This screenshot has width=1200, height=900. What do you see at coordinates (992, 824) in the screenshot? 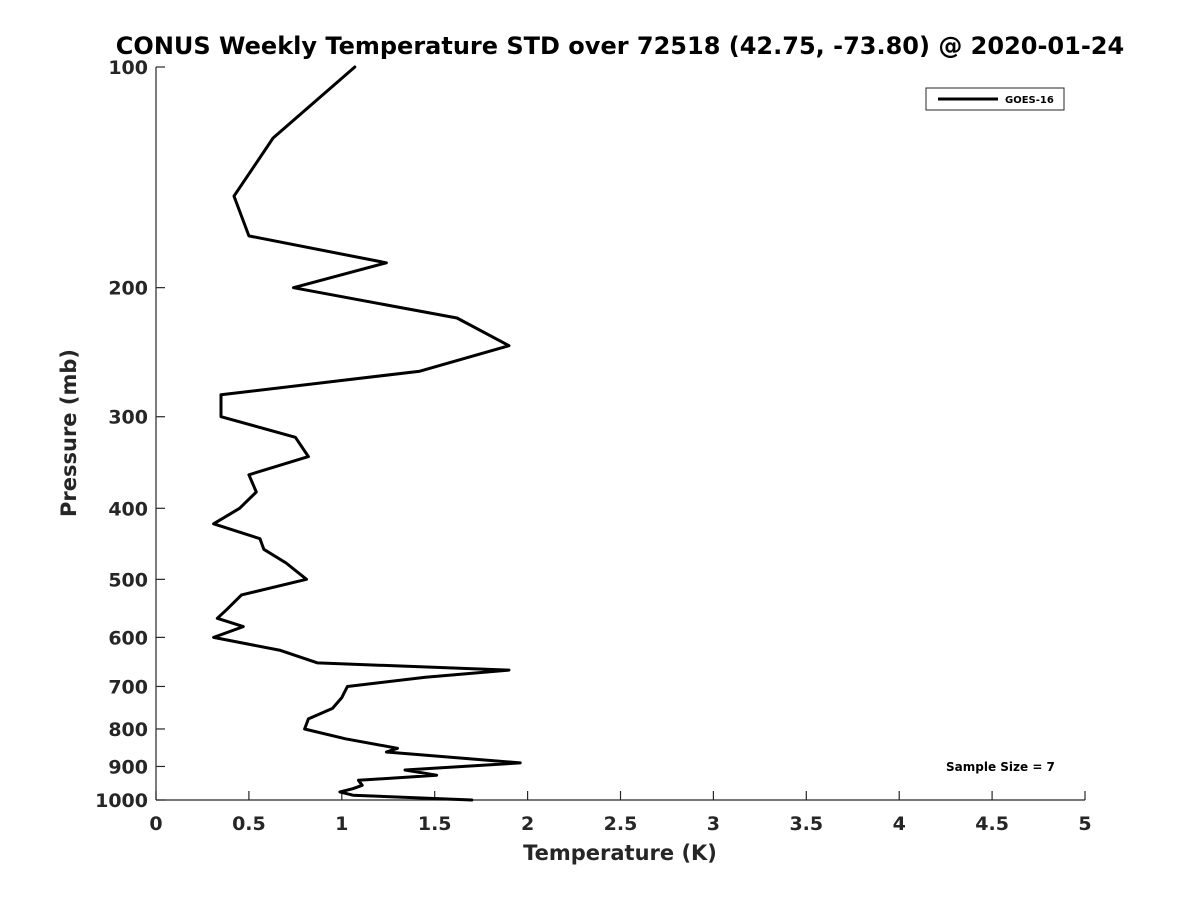
I see `x-tick-label: 4.5` at bounding box center [992, 824].